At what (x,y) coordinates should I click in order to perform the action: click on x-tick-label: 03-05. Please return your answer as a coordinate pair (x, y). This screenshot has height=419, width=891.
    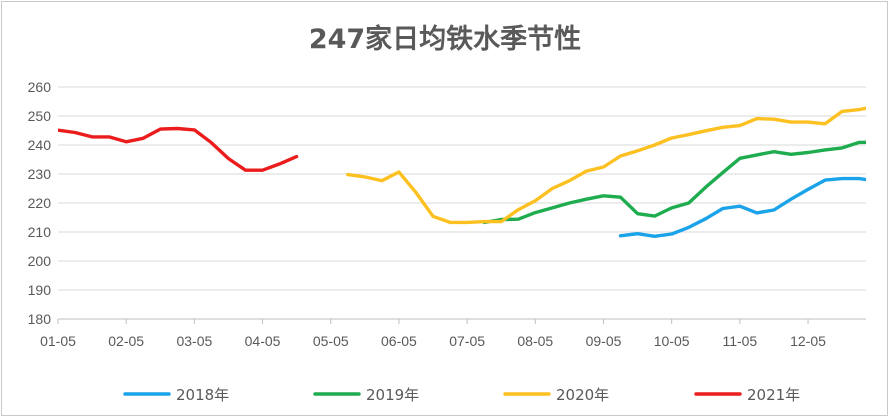
    Looking at the image, I should click on (194, 341).